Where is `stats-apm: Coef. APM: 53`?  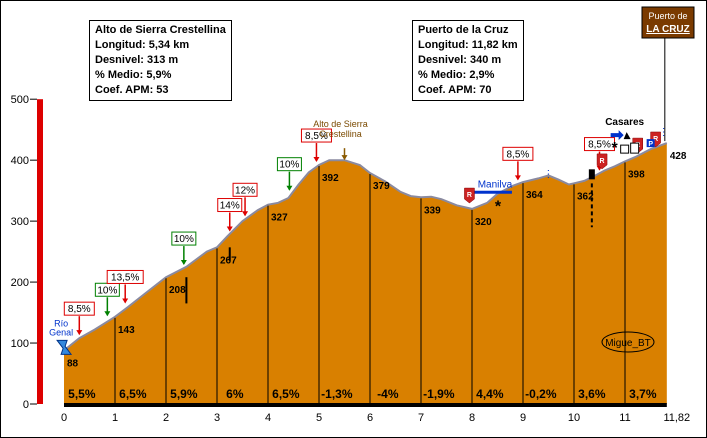 stats-apm: Coef. APM: 53 is located at coordinates (132, 90).